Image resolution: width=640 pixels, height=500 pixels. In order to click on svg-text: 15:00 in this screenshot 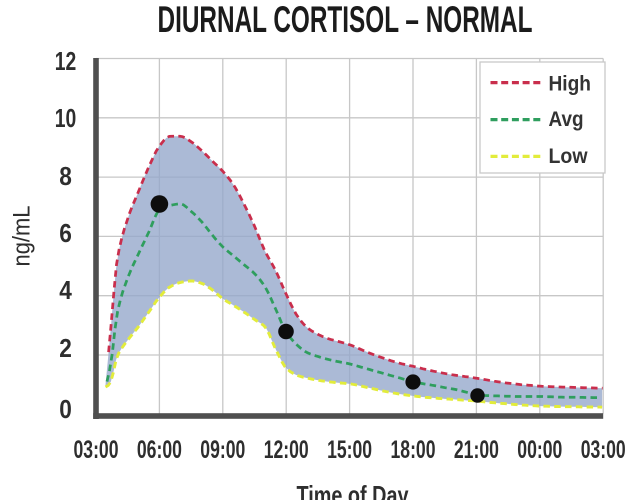, I will do `click(349, 450)`.